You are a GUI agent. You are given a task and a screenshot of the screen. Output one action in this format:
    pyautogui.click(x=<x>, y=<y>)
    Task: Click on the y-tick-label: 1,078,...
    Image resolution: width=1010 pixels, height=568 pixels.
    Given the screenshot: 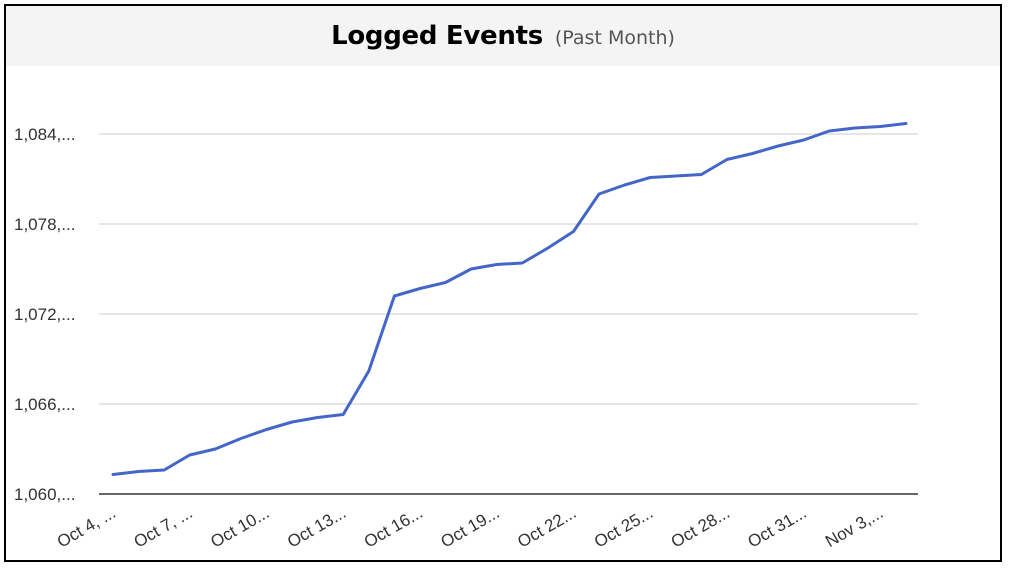 What is the action you would take?
    pyautogui.click(x=44, y=224)
    